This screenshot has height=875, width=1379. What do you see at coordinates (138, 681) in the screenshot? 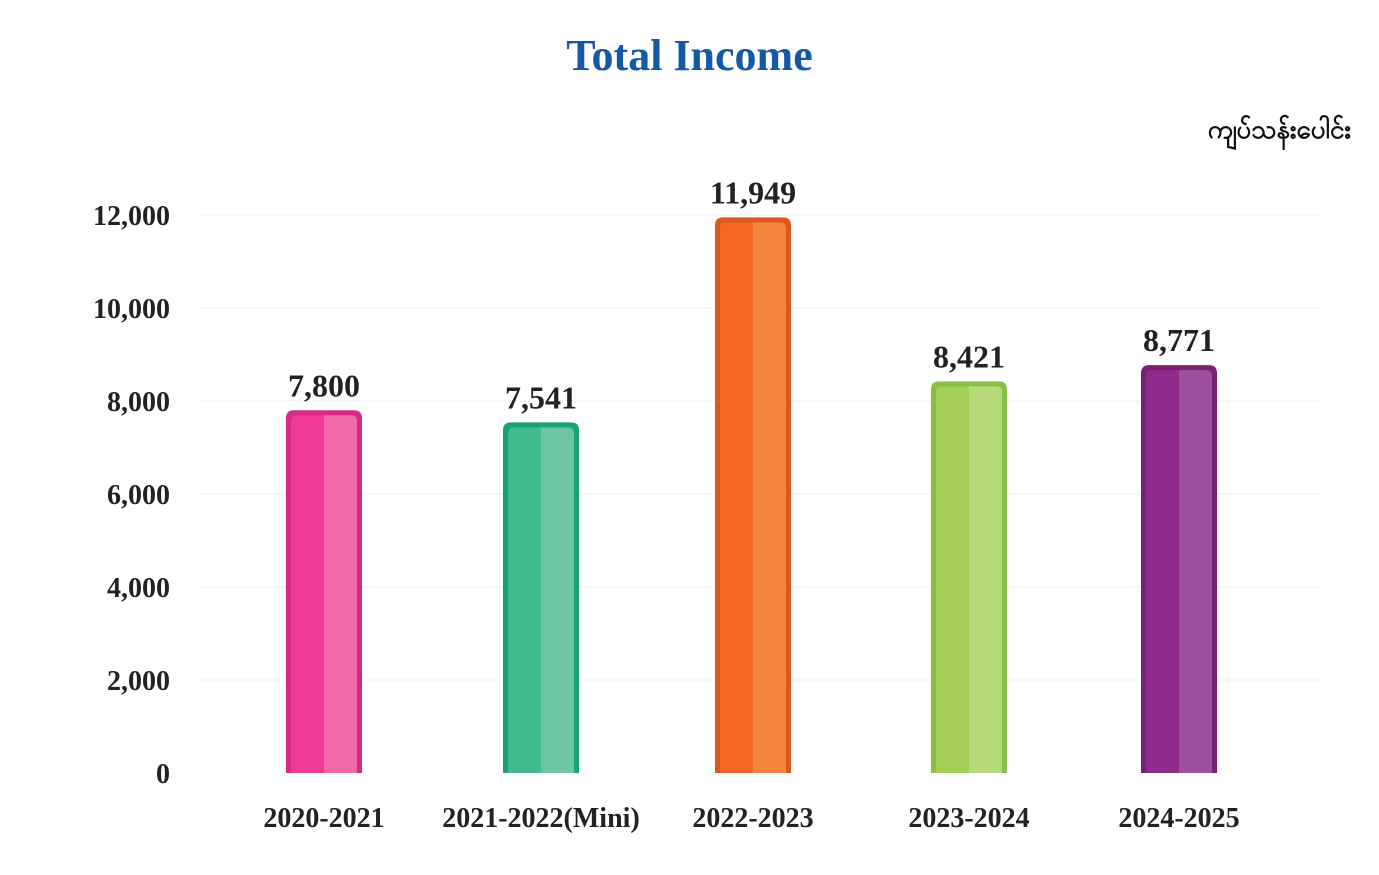
I see `y-tick-label: 2,000` at bounding box center [138, 681].